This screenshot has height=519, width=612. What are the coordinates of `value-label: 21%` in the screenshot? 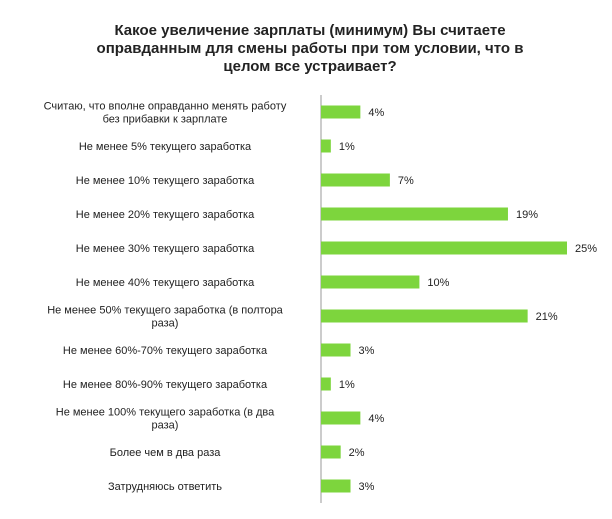 It's located at (547, 317).